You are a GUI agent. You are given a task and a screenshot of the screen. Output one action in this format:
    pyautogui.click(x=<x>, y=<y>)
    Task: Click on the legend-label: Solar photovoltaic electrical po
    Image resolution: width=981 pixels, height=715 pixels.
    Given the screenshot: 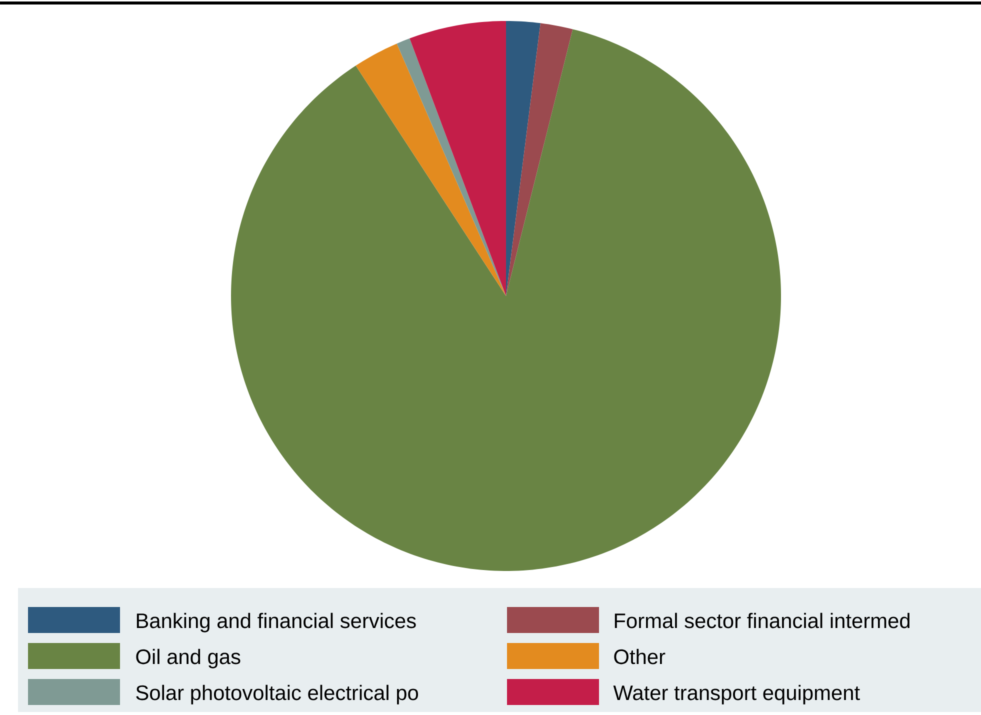 What is the action you would take?
    pyautogui.click(x=277, y=694)
    